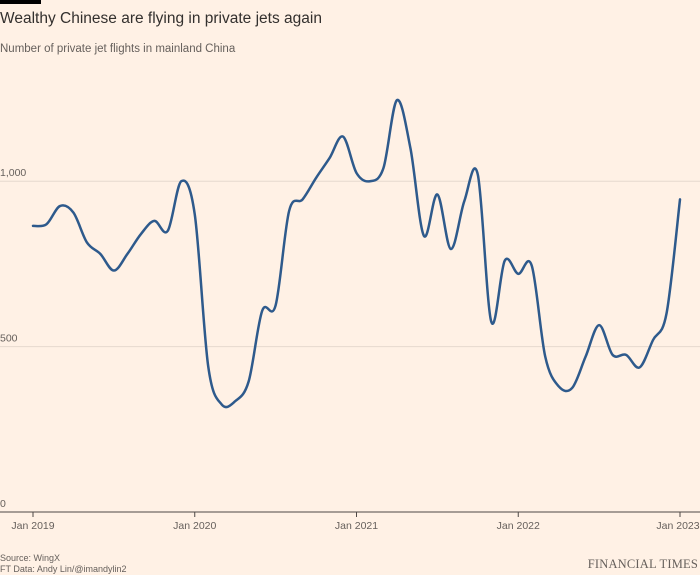 The width and height of the screenshot is (700, 575). Describe the element at coordinates (642, 564) in the screenshot. I see `ft-logo: FINANCIAL TIMES` at that location.